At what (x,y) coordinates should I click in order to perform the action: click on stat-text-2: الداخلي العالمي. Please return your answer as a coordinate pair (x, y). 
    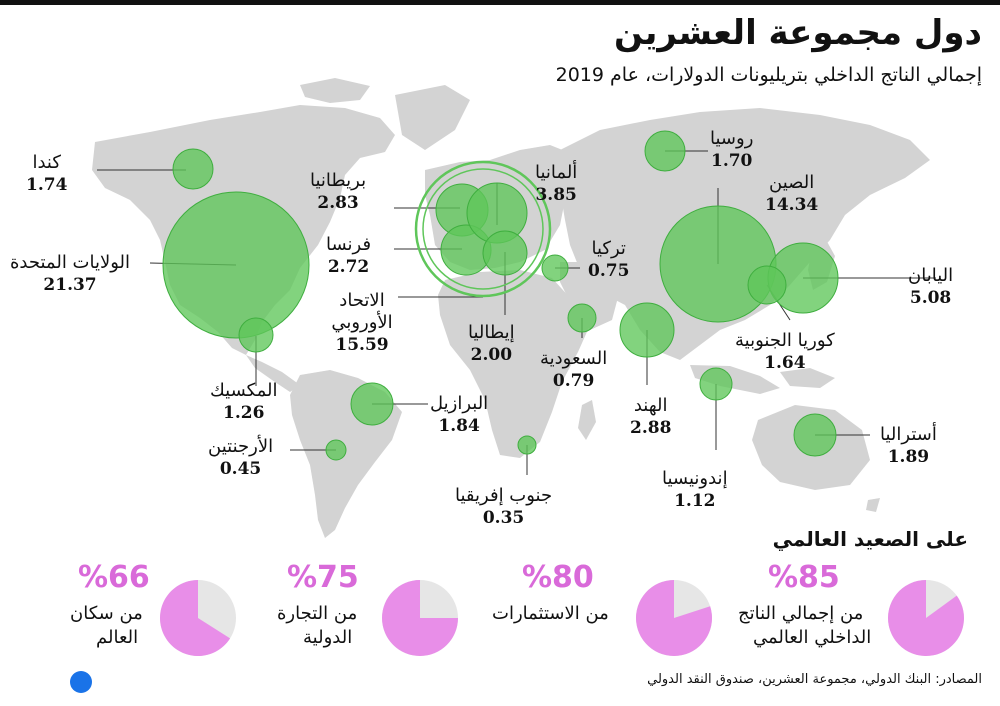
    Looking at the image, I should click on (812, 637).